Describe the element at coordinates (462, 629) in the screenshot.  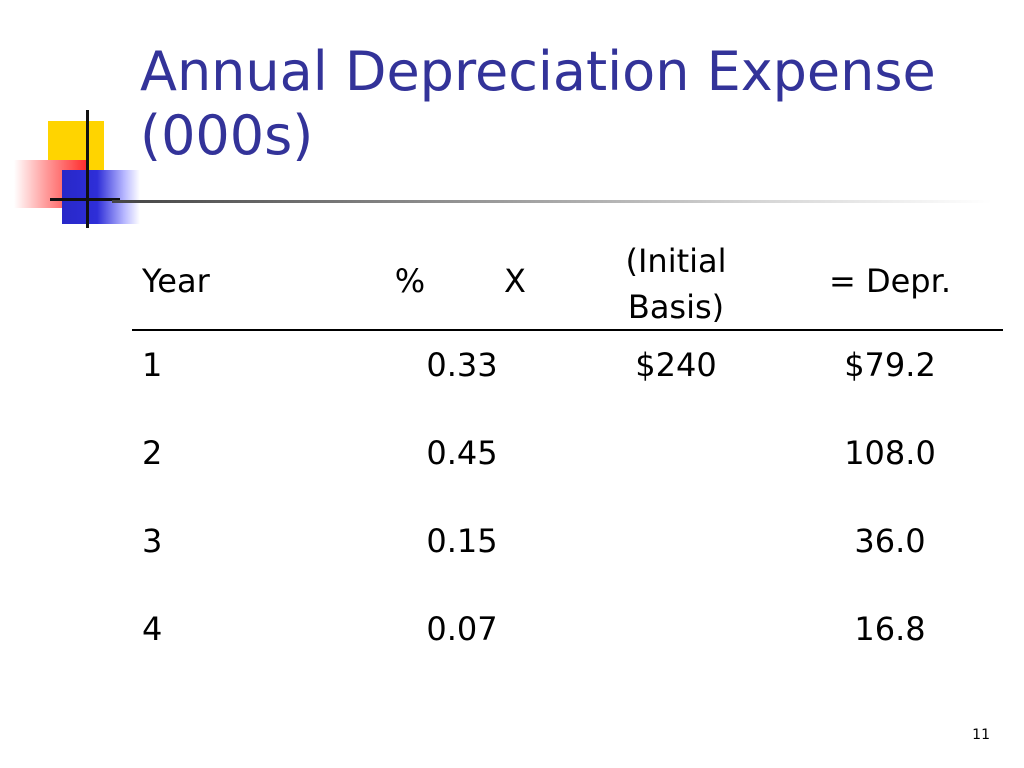
I see `cell-percent: 0.07` at that location.